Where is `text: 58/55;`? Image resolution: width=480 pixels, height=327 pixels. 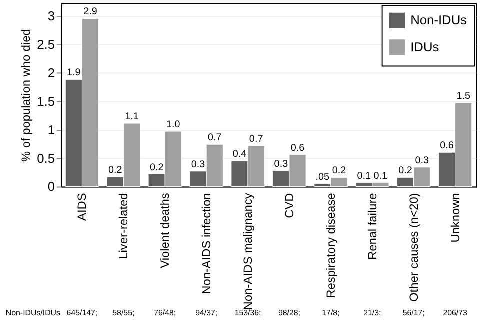
text: 58/55; is located at coordinates (123, 313).